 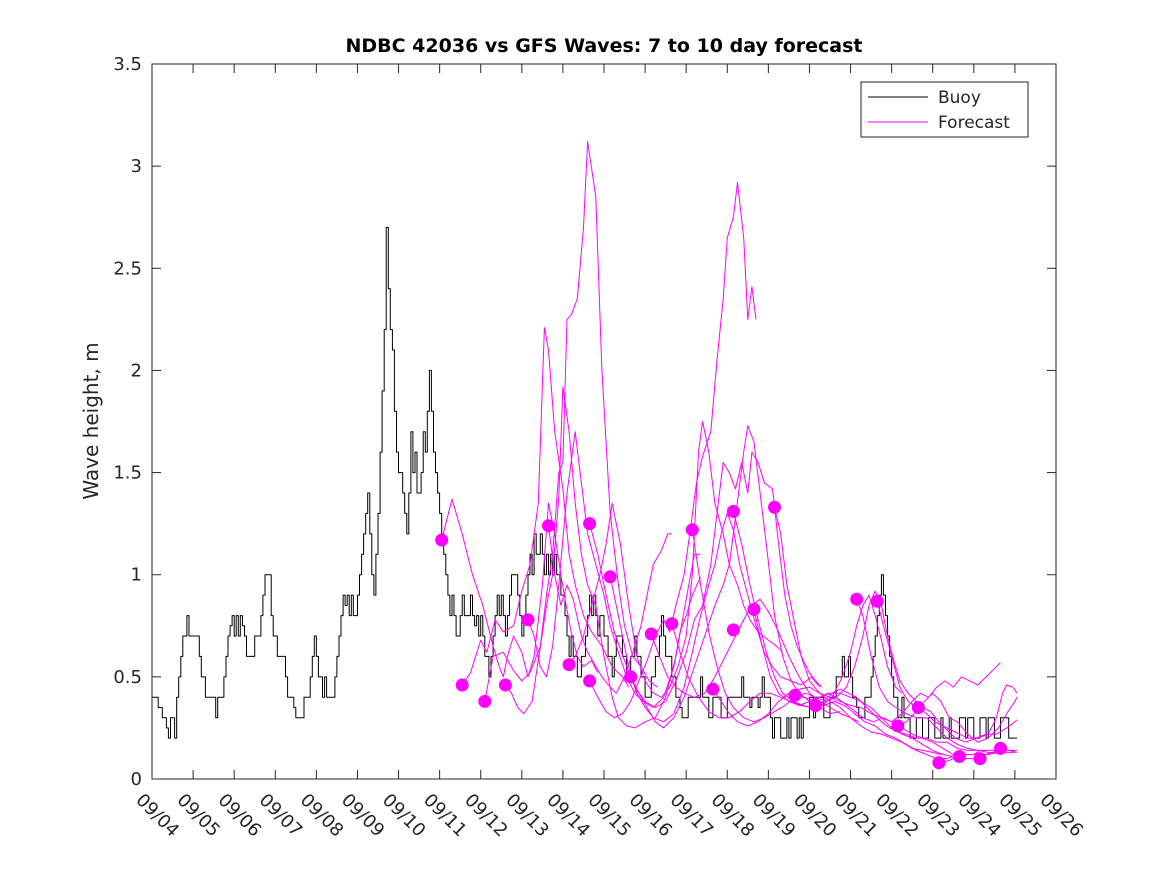 I want to click on legend: Buoy Forecast, so click(x=944, y=109).